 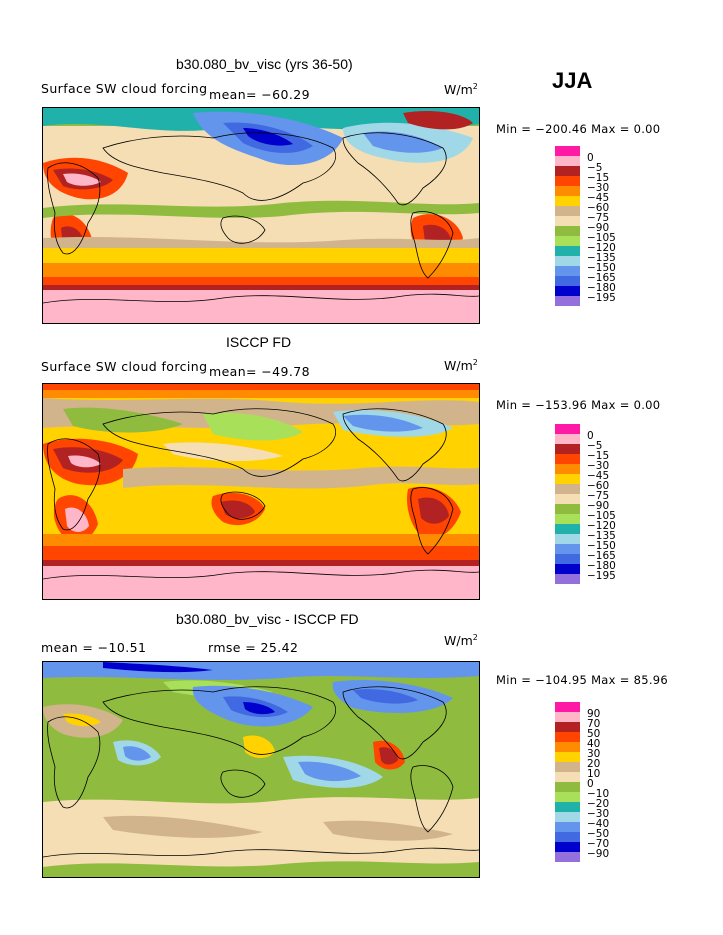 What do you see at coordinates (594, 714) in the screenshot?
I see `legend-label: 90` at bounding box center [594, 714].